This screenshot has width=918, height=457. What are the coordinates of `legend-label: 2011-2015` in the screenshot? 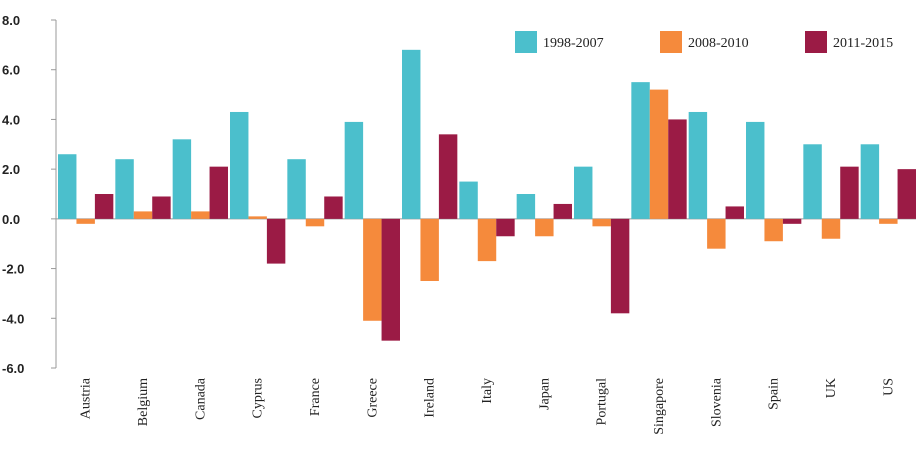 It's located at (863, 43).